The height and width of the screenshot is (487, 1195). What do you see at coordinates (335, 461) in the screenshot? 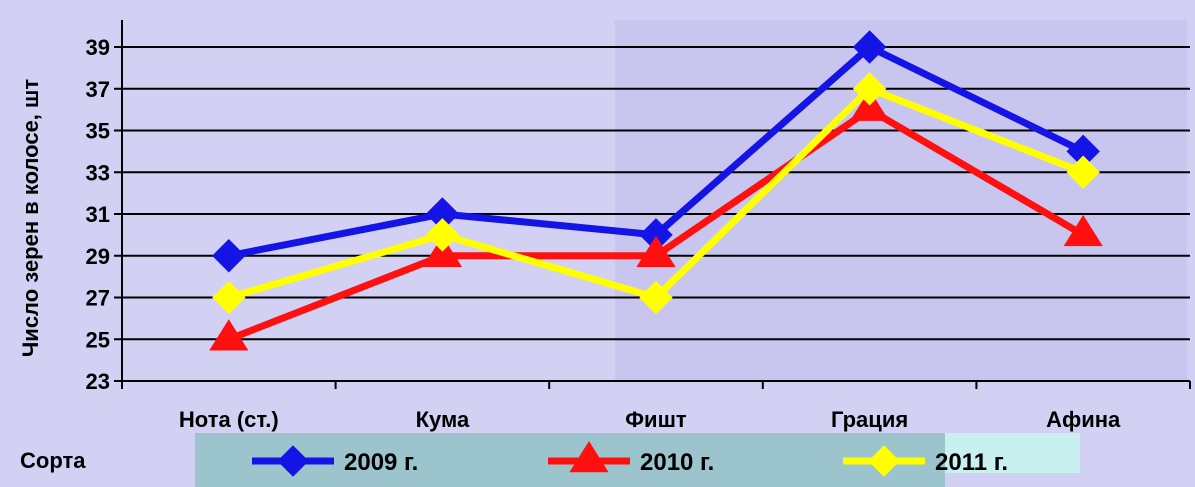
I see `legend-item-2009 г.: 2009 г.` at bounding box center [335, 461].